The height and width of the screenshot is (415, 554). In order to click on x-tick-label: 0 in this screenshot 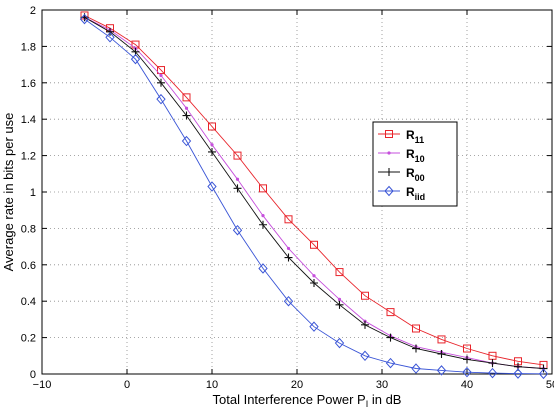, I will do `click(127, 385)`.